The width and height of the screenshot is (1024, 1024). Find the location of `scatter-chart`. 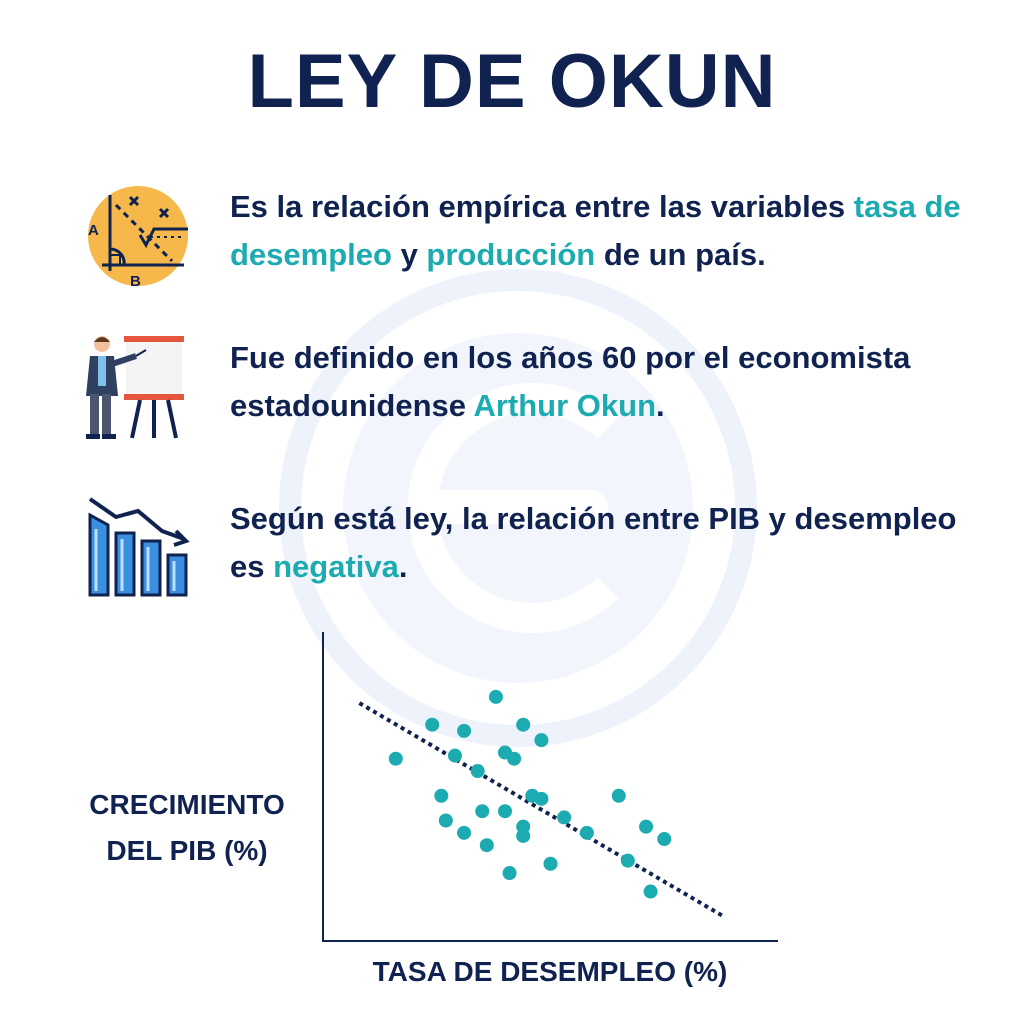

scatter-chart is located at coordinates (550, 787).